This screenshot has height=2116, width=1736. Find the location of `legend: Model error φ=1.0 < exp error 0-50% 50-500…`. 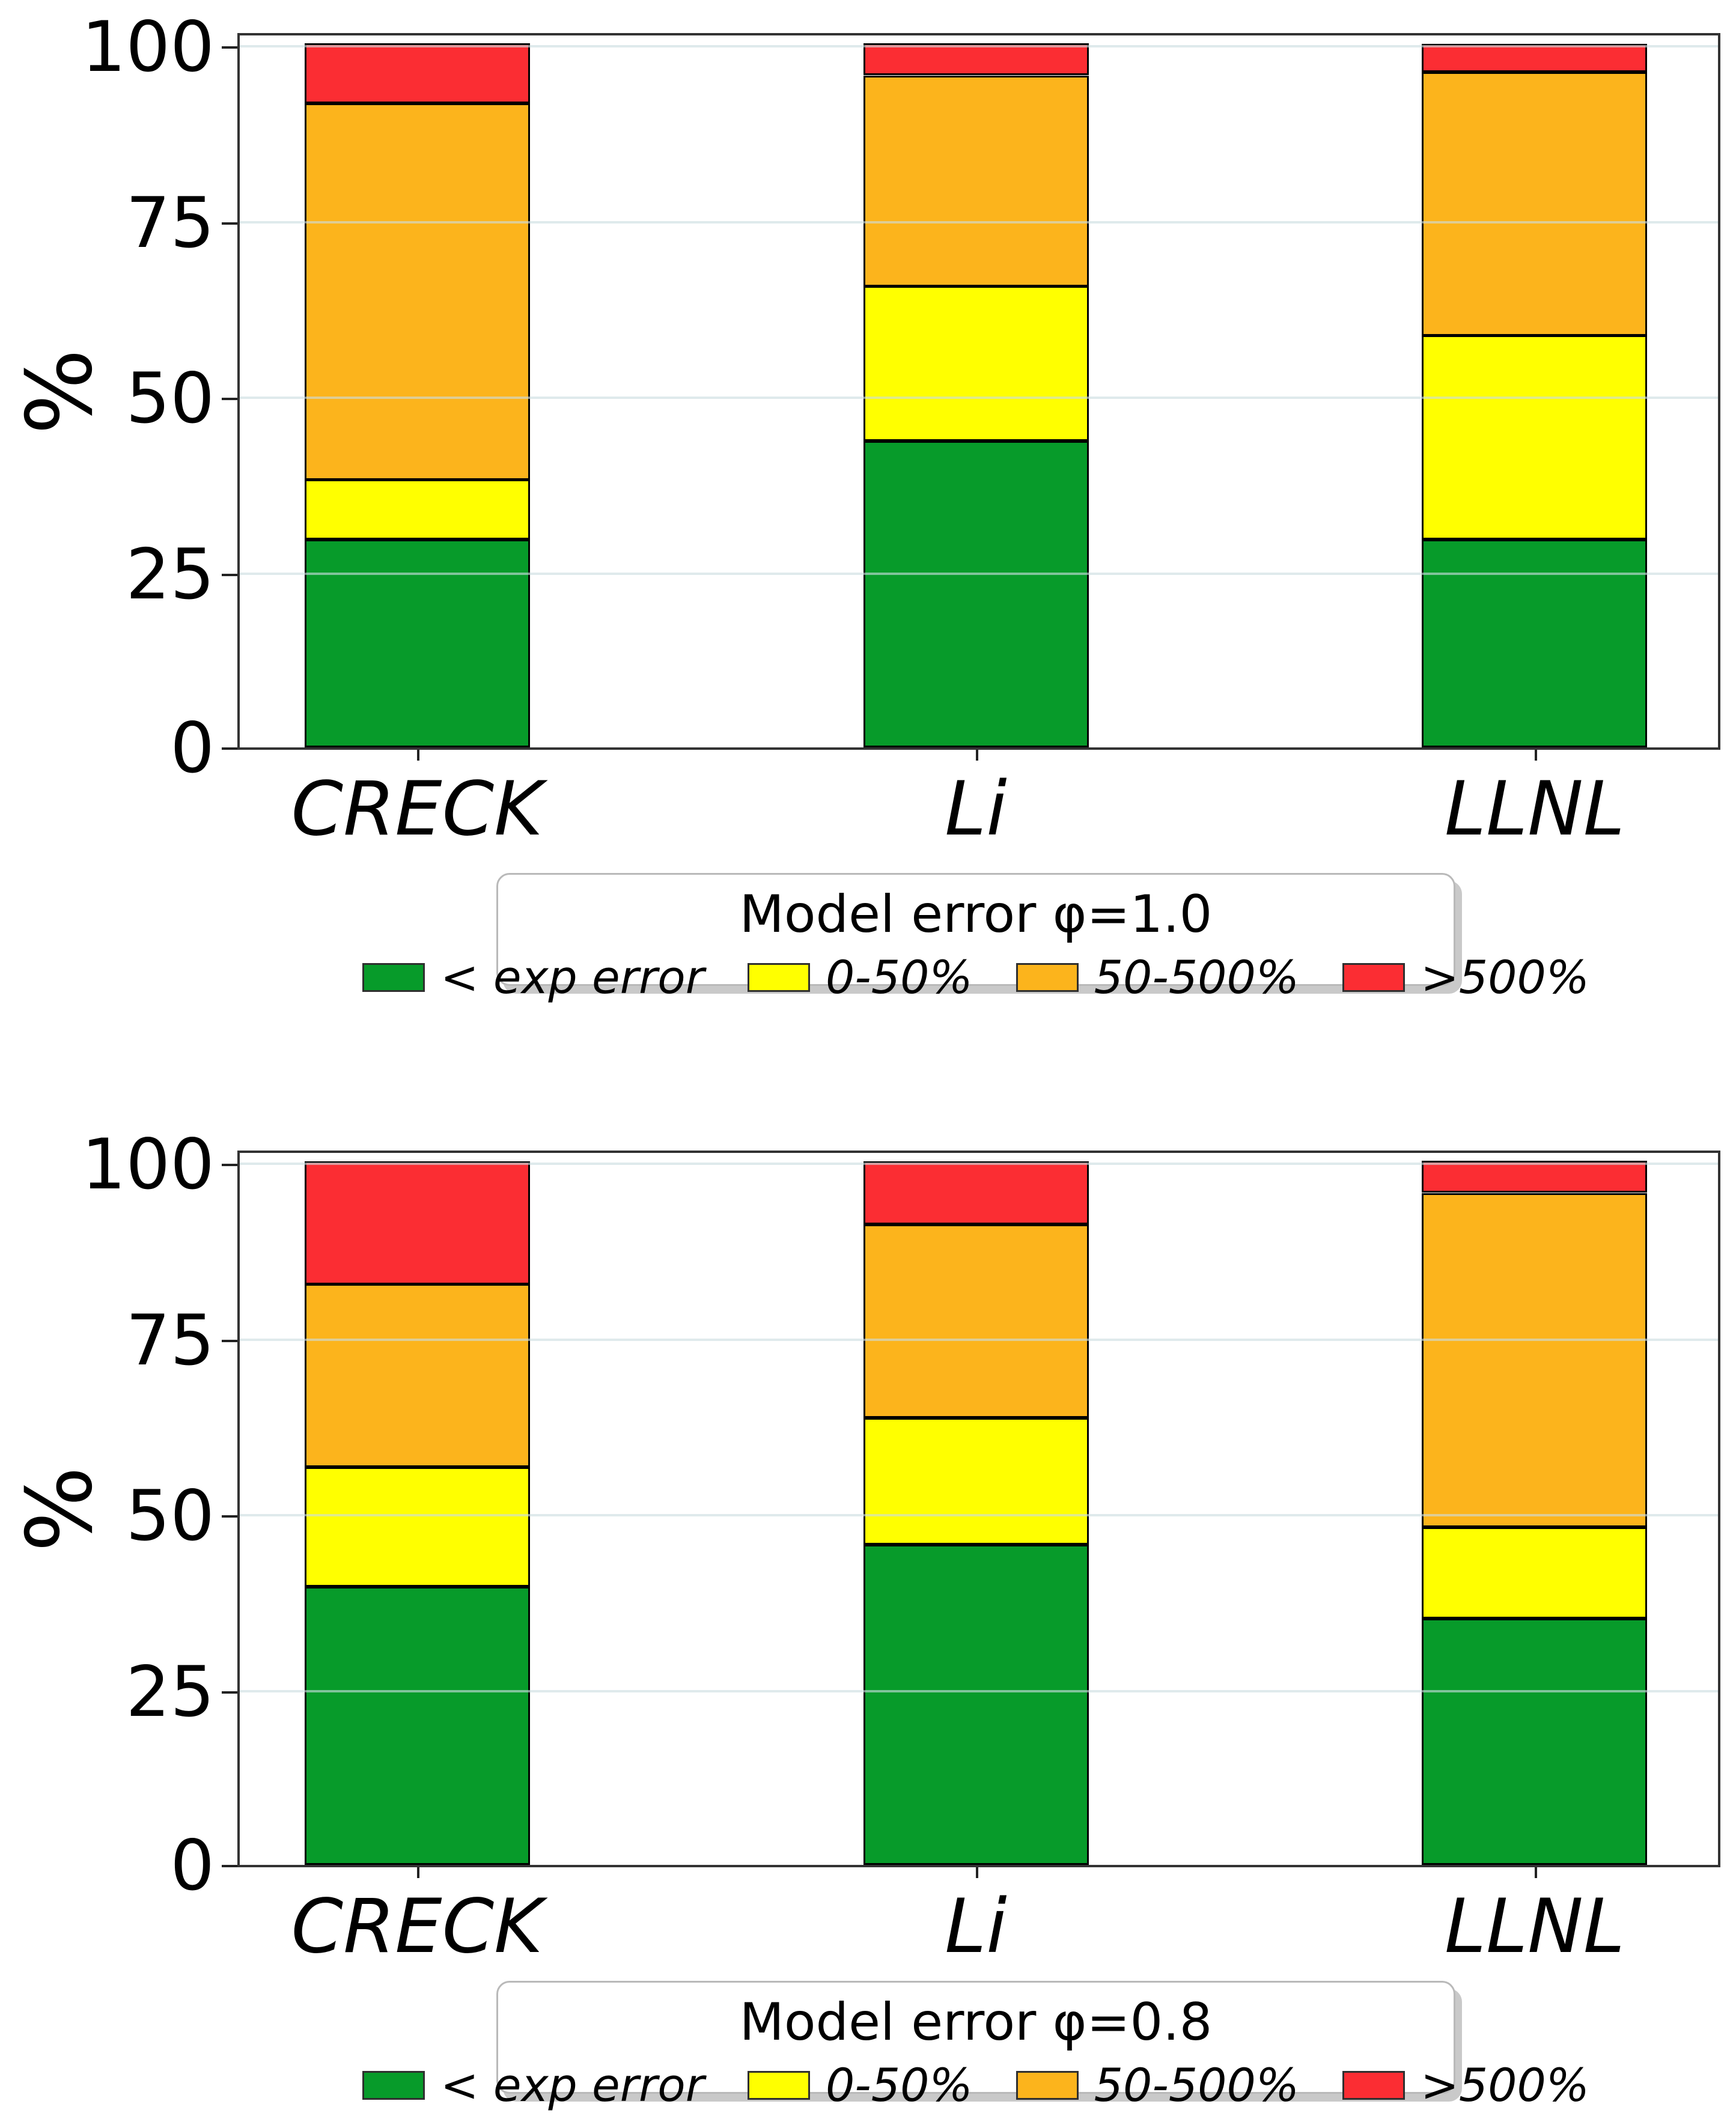

legend: Model error φ=1.0 < exp error 0-50% 50-500… is located at coordinates (976, 939).